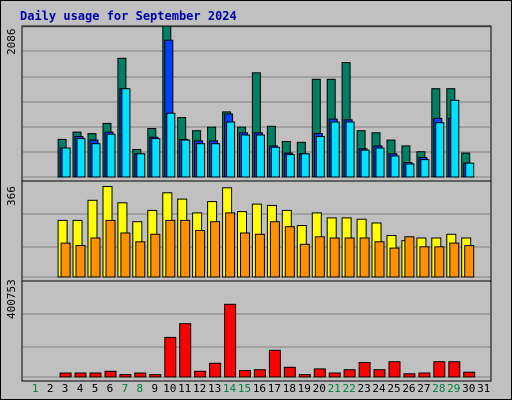 The height and width of the screenshot is (400, 512). Describe the element at coordinates (439, 388) in the screenshot. I see `x-axis-day-label: 28` at that location.